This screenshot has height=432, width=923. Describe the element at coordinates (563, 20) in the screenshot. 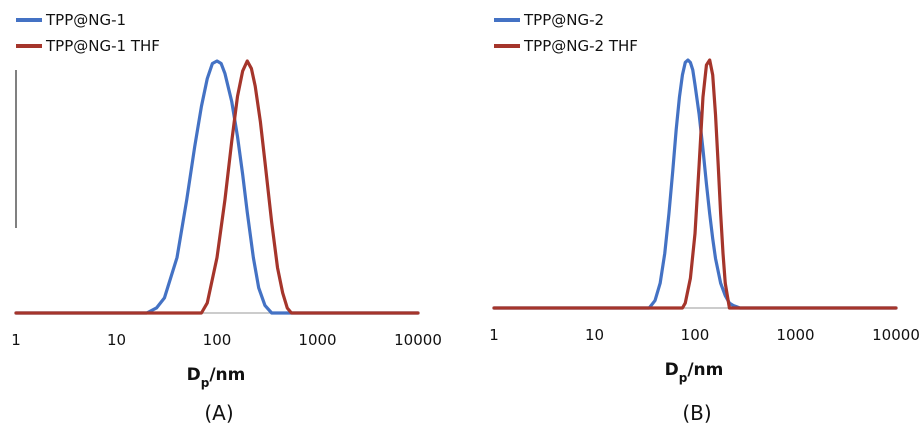

I see `legend-label: TPP@NG-2` at that location.